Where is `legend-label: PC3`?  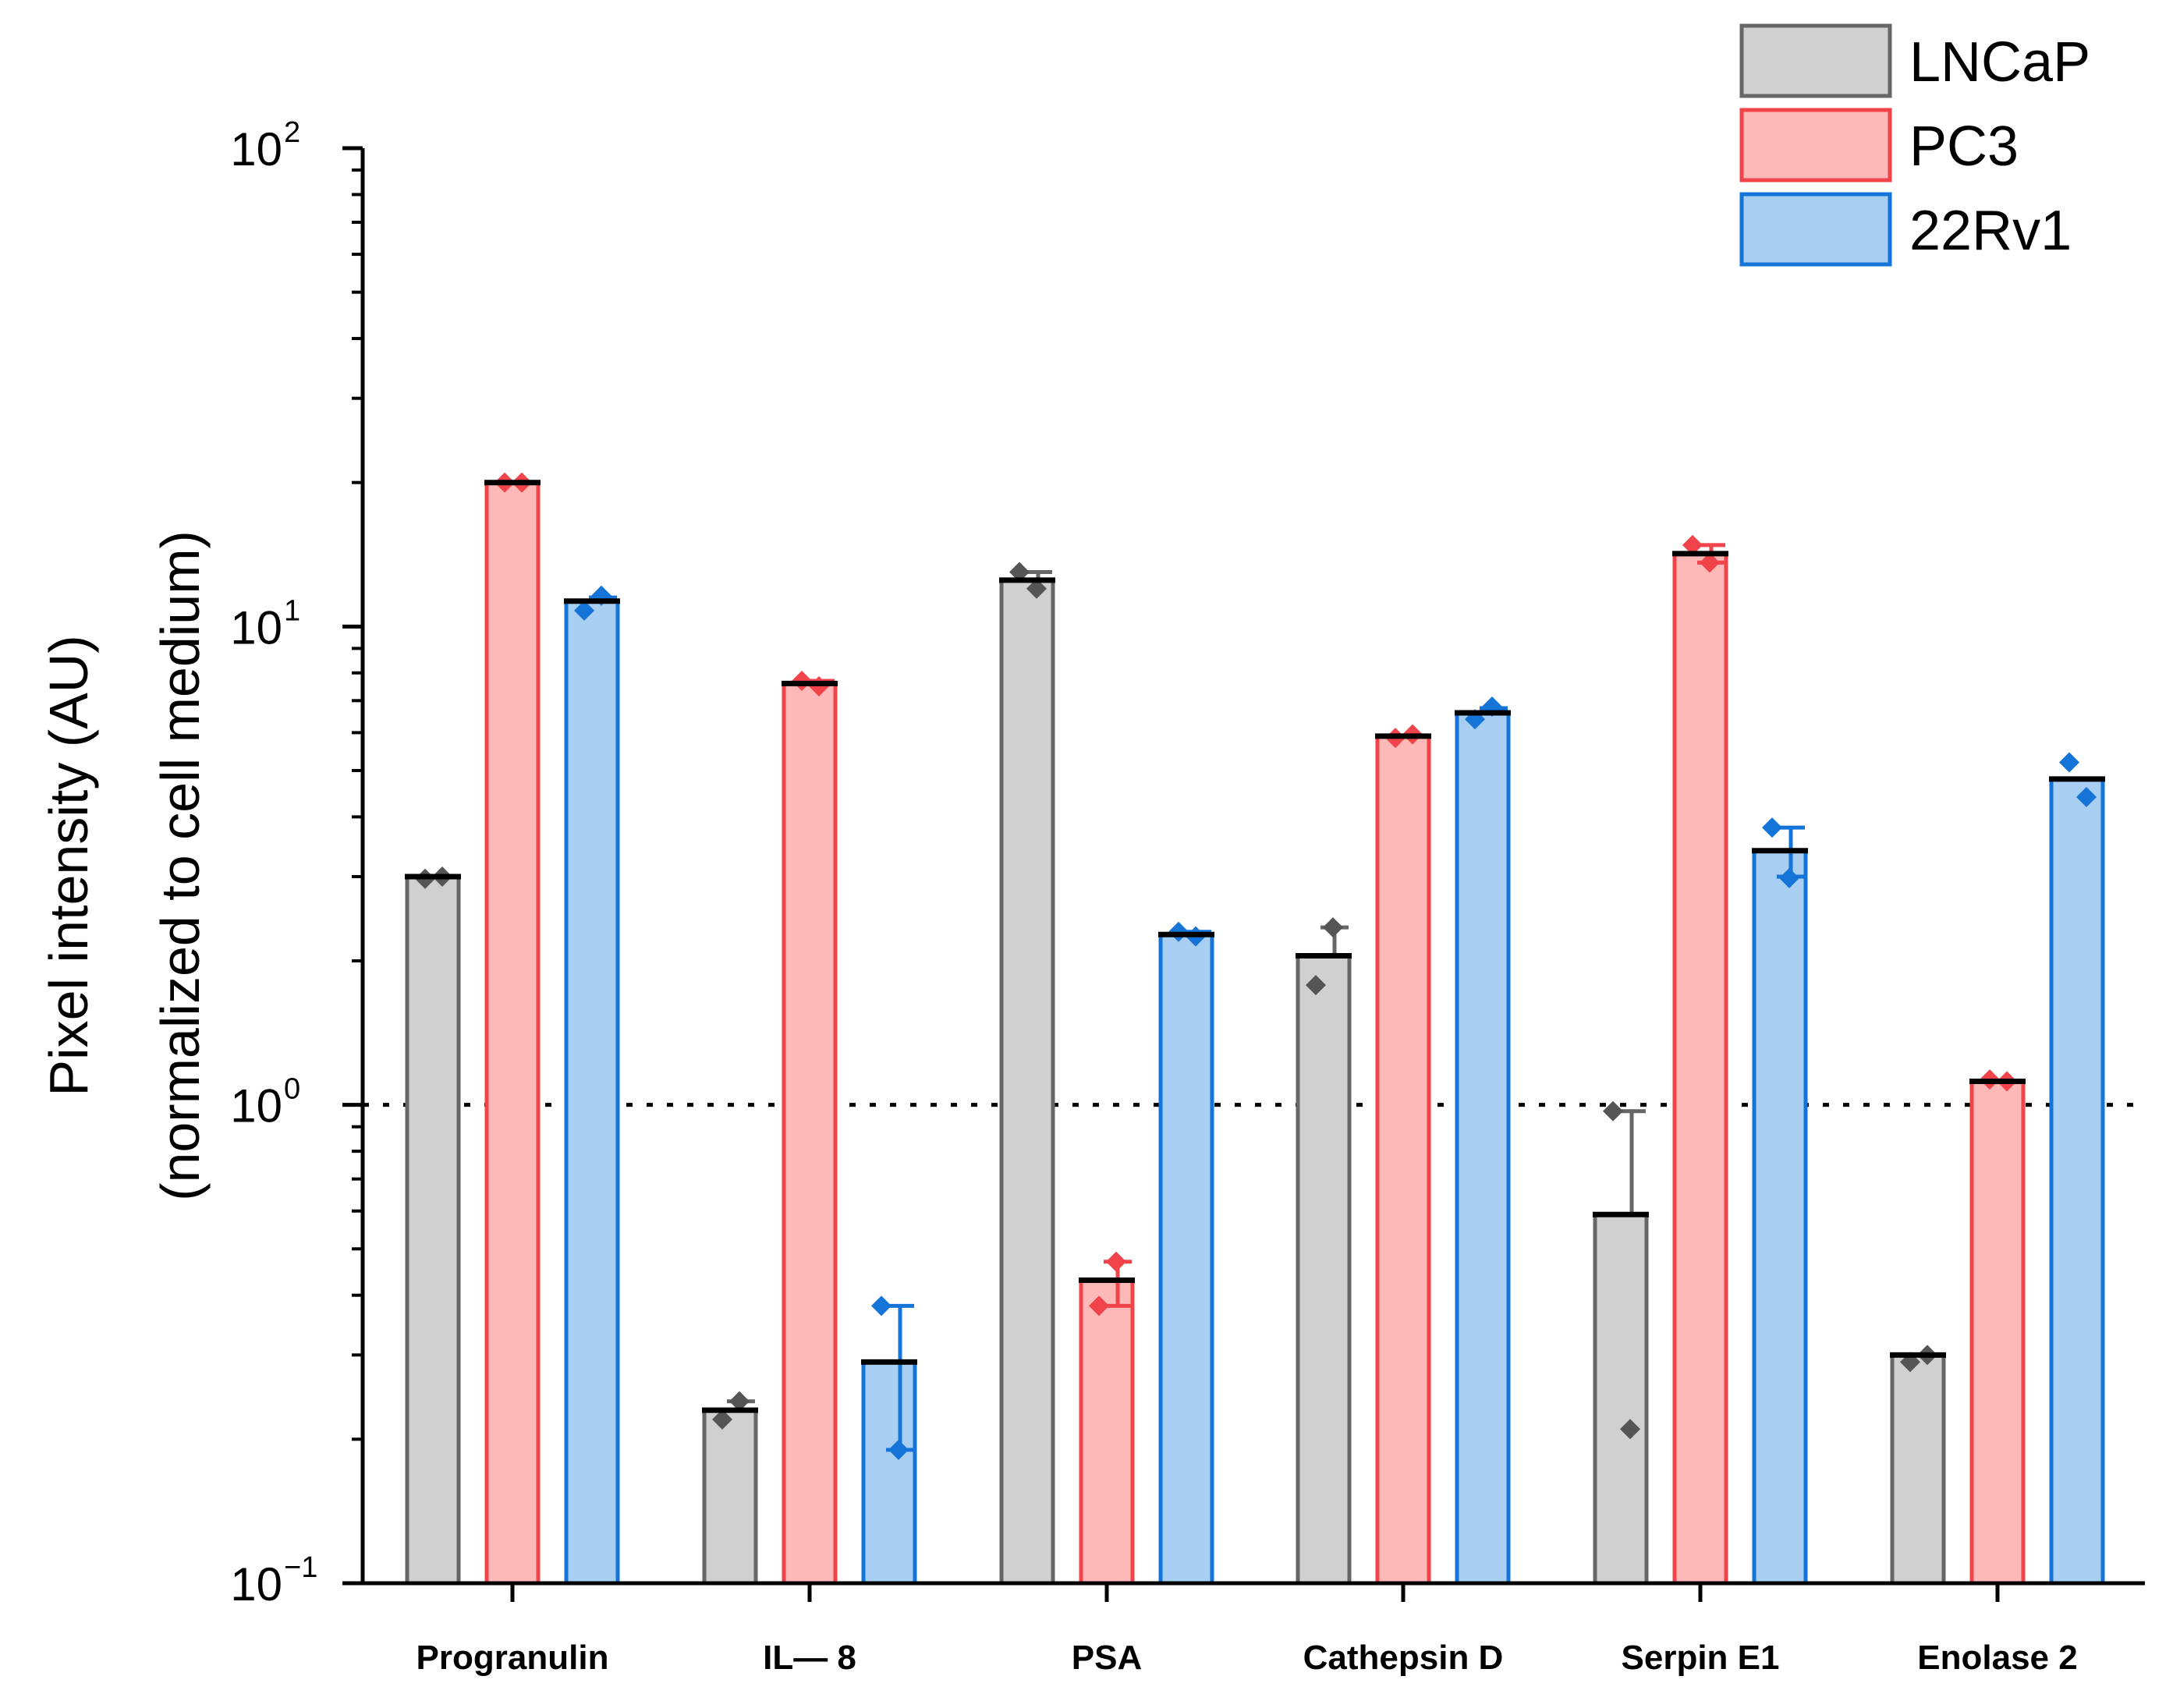 legend-label: PC3 is located at coordinates (1964, 146).